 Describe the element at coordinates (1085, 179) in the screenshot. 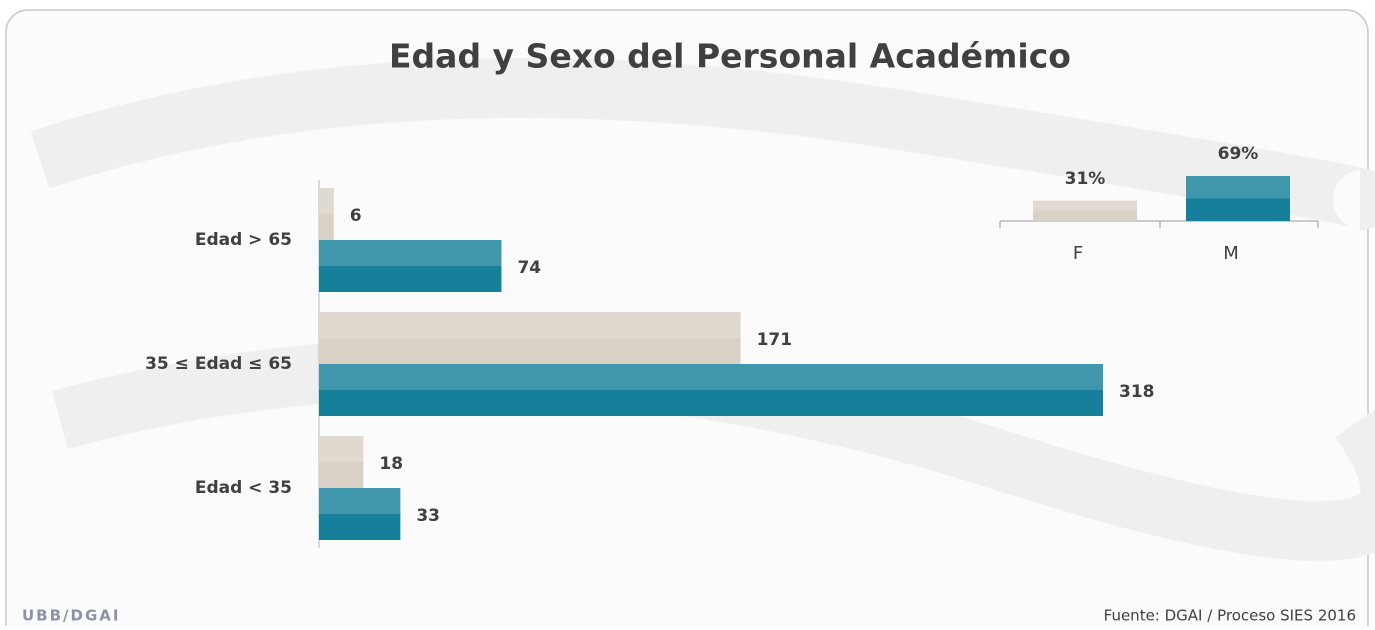

I see `value-label: 31%` at that location.